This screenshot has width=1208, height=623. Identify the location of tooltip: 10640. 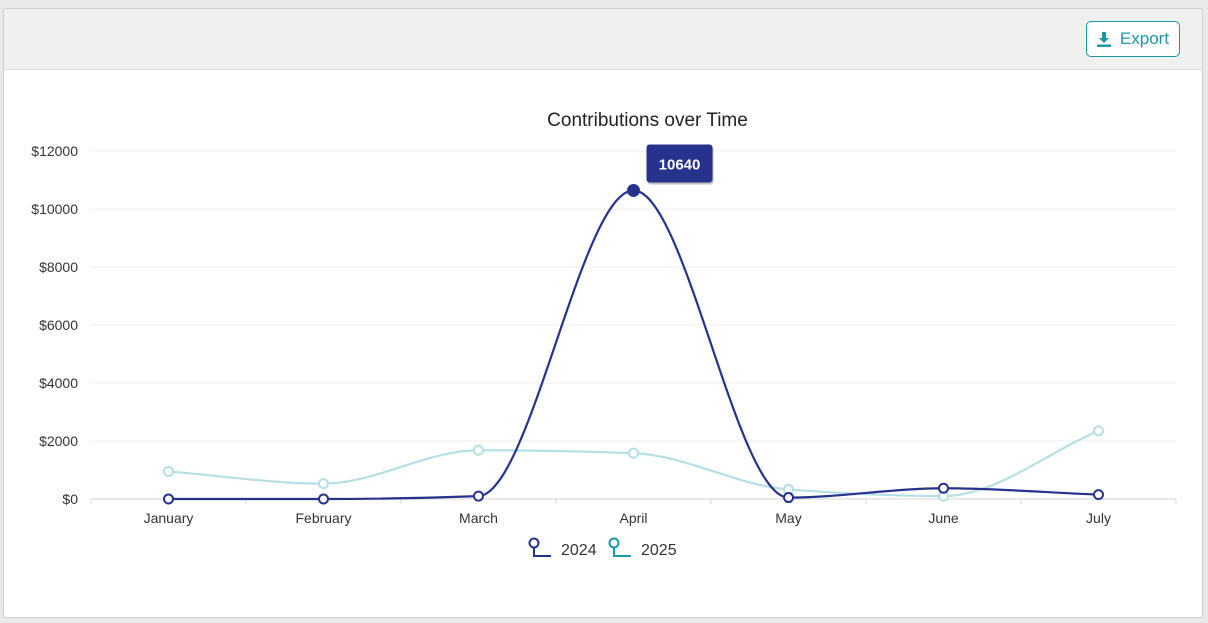
(680, 164).